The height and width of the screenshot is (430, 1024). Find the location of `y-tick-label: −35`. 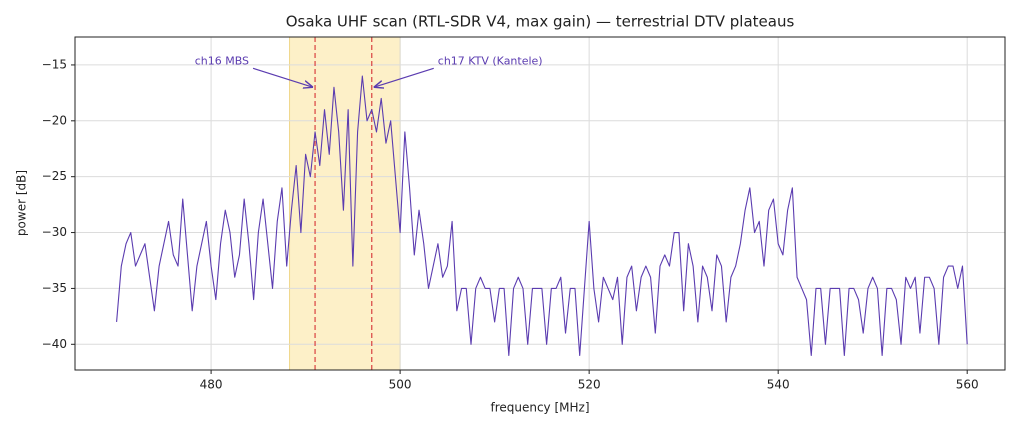

y-tick-label: −35 is located at coordinates (54, 288).